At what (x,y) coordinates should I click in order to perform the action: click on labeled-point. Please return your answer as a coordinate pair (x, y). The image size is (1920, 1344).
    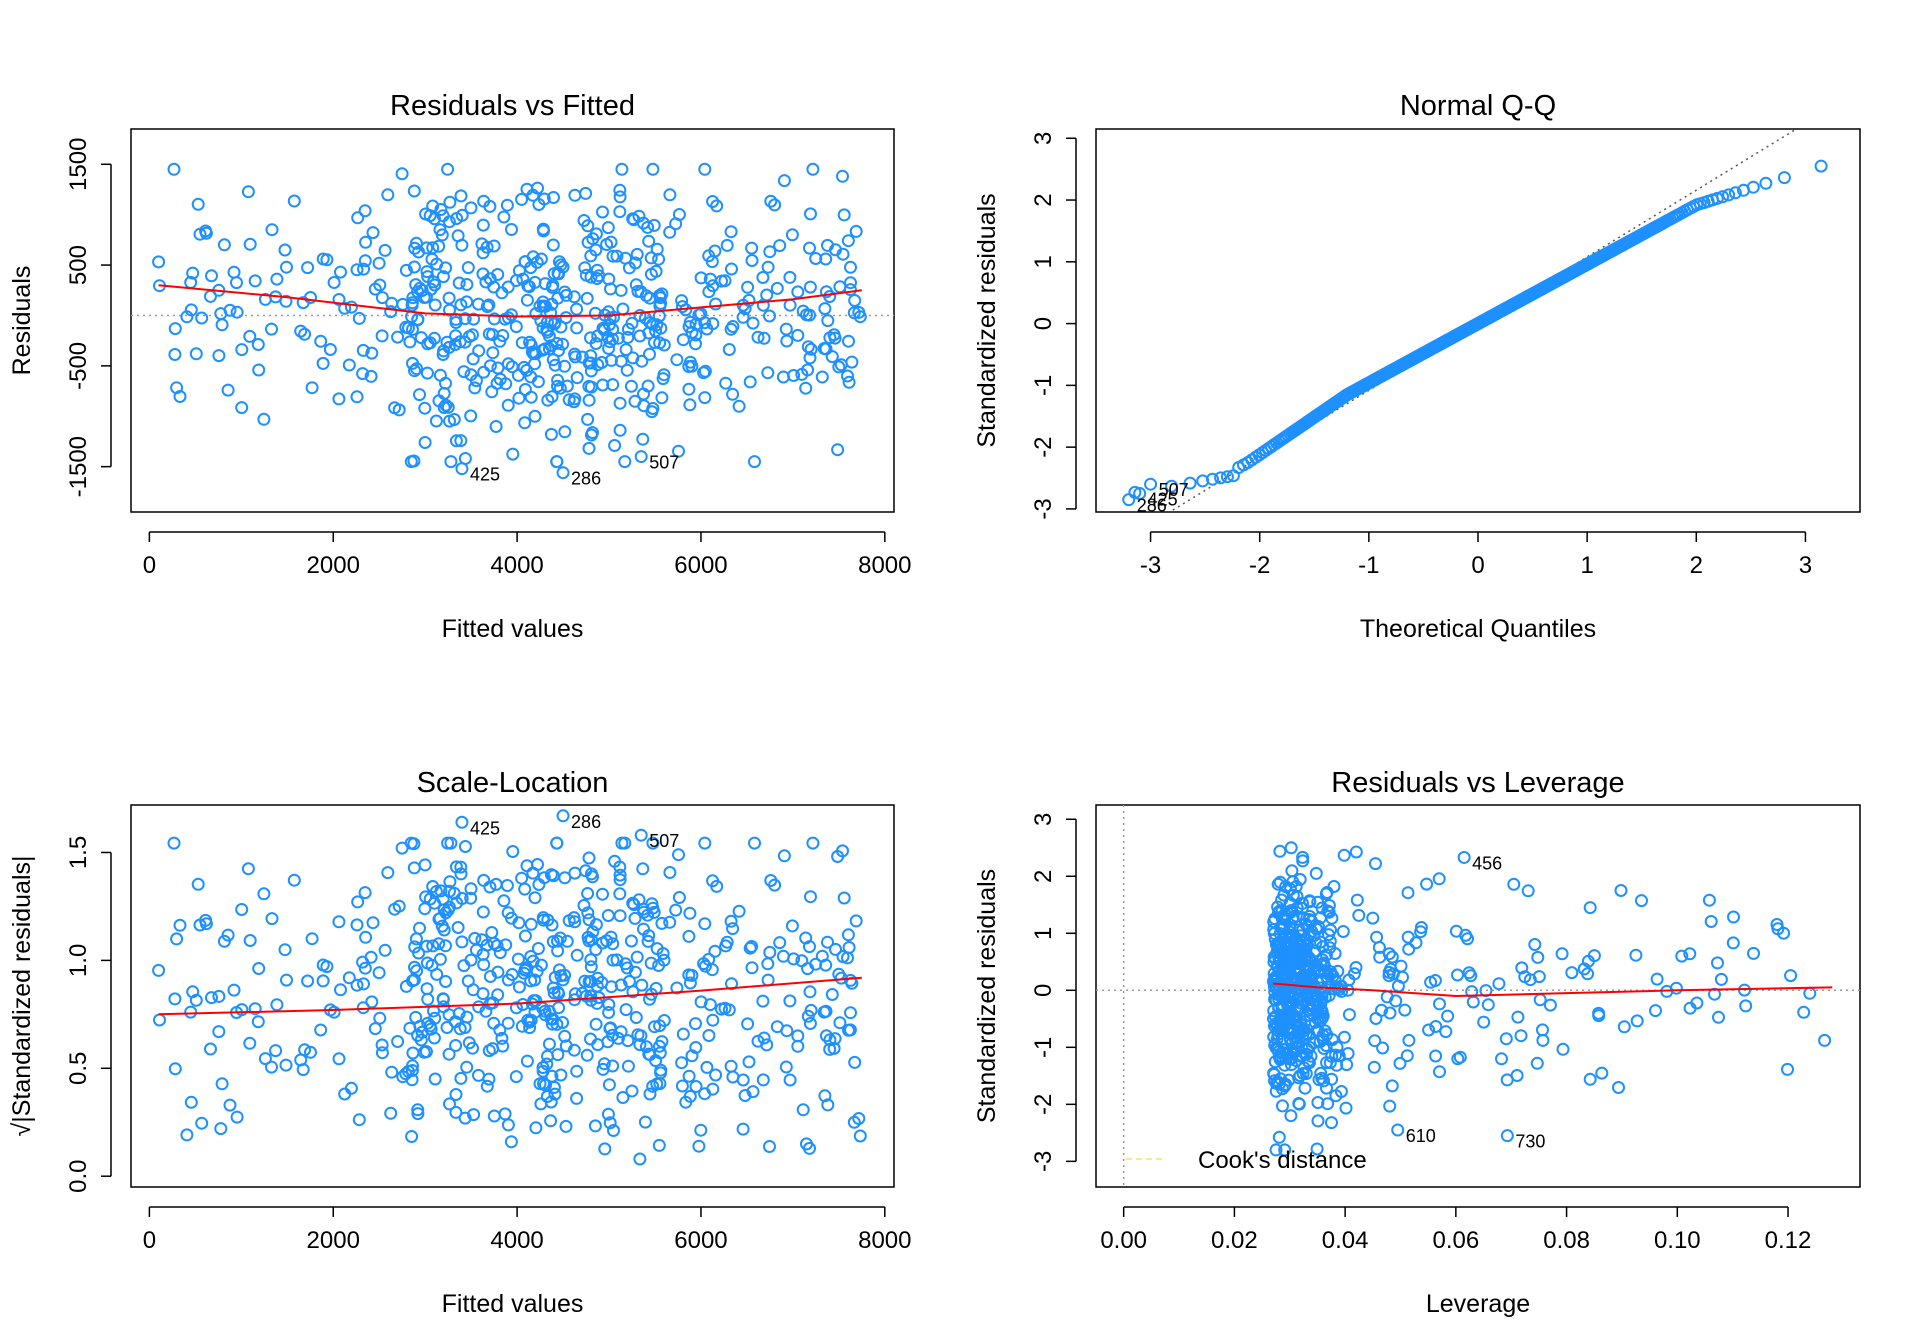
    Looking at the image, I should click on (1464, 857).